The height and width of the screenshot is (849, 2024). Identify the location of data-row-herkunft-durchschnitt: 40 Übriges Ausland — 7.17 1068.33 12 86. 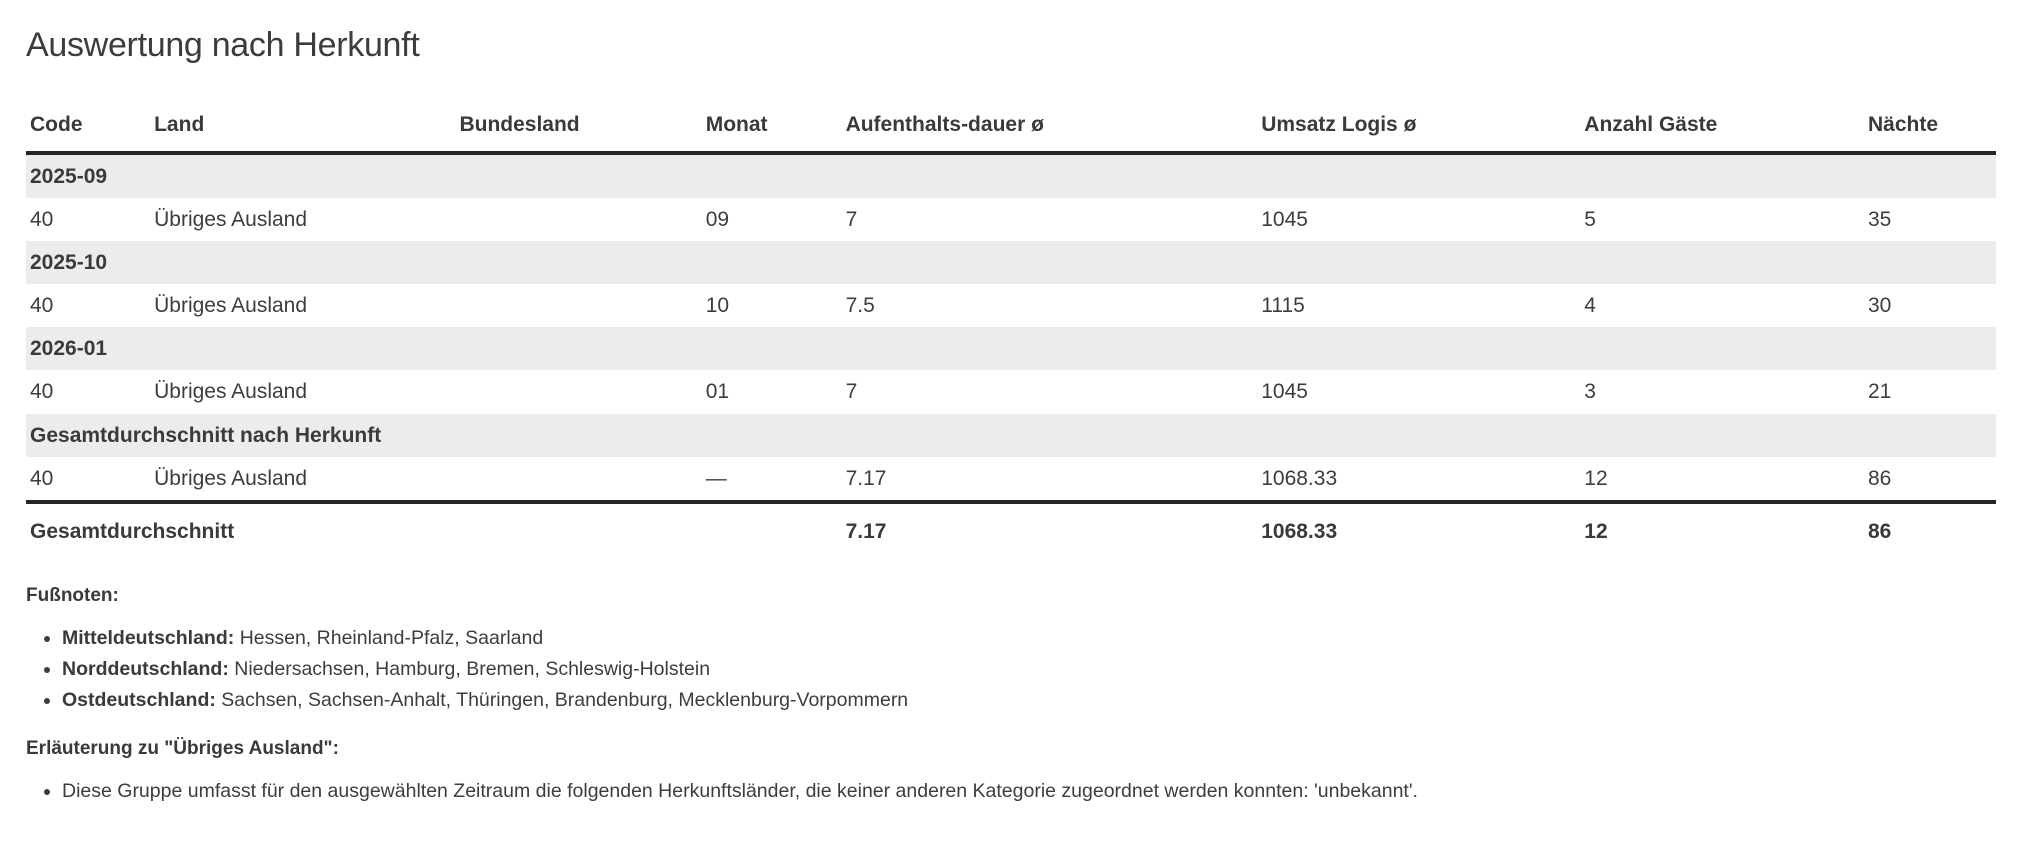
(1011, 480).